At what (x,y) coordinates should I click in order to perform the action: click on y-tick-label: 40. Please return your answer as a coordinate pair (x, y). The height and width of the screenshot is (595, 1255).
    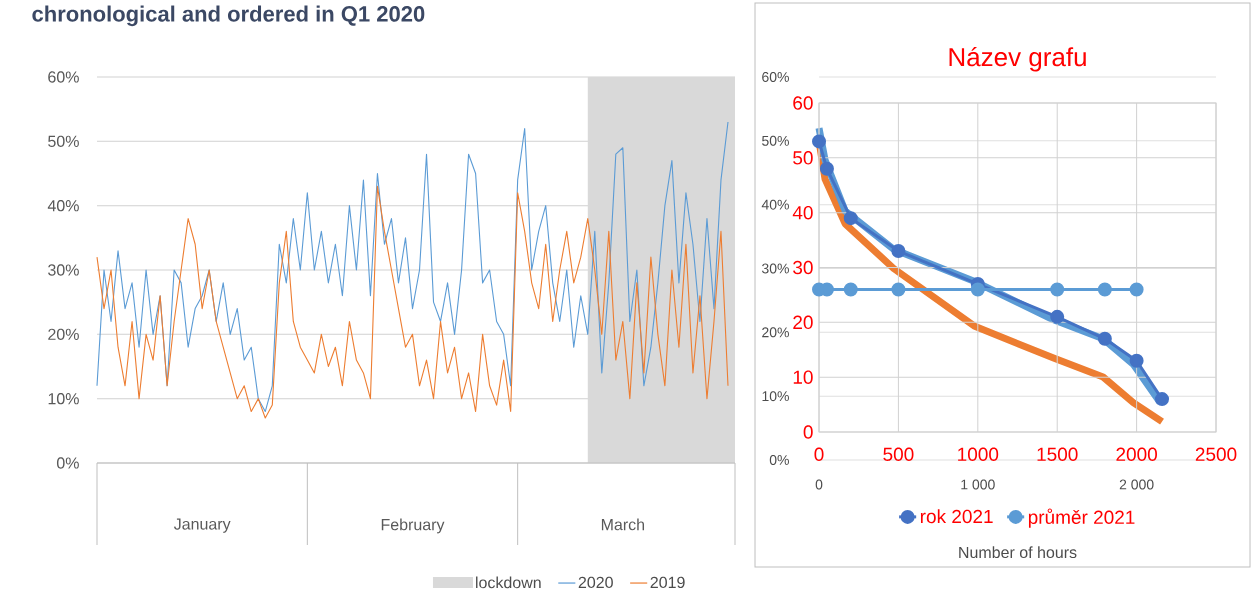
    Looking at the image, I should click on (802, 212).